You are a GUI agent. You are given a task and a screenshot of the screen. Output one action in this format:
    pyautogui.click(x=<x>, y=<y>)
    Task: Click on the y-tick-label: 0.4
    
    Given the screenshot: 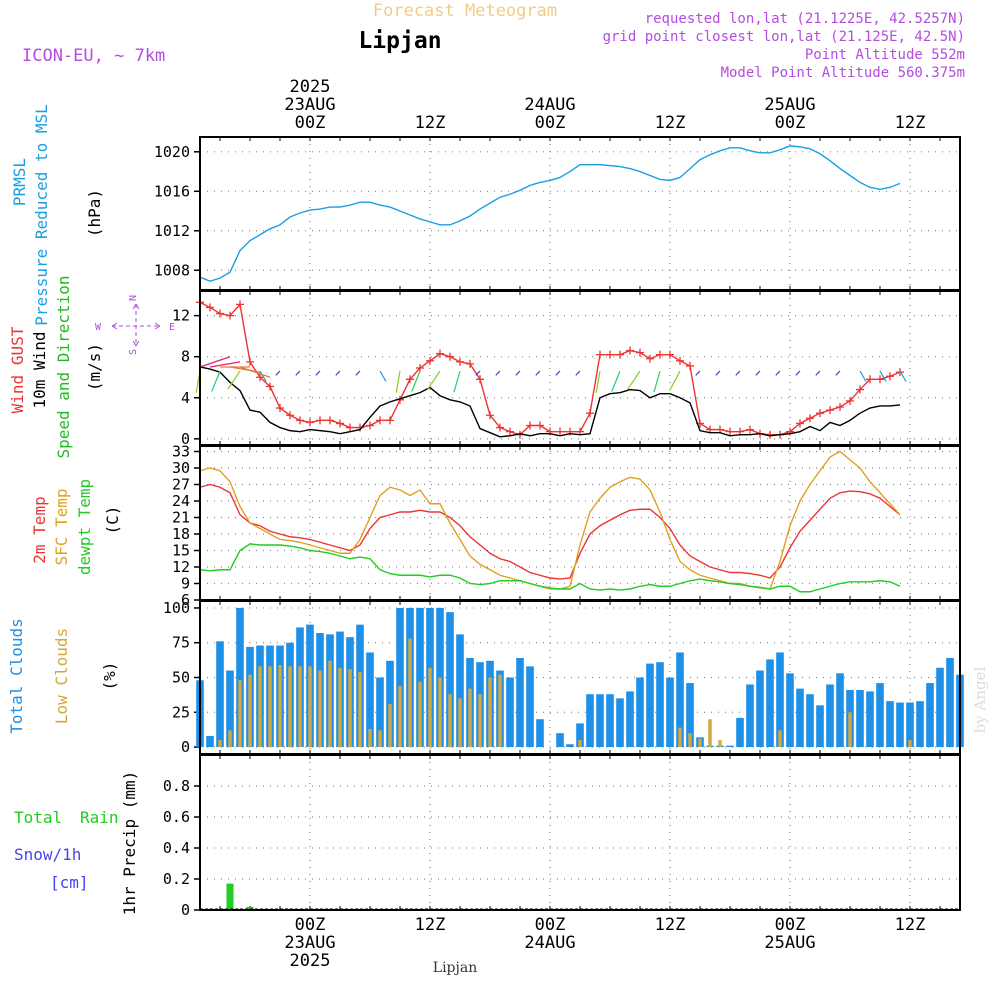 What is the action you would take?
    pyautogui.click(x=176, y=848)
    